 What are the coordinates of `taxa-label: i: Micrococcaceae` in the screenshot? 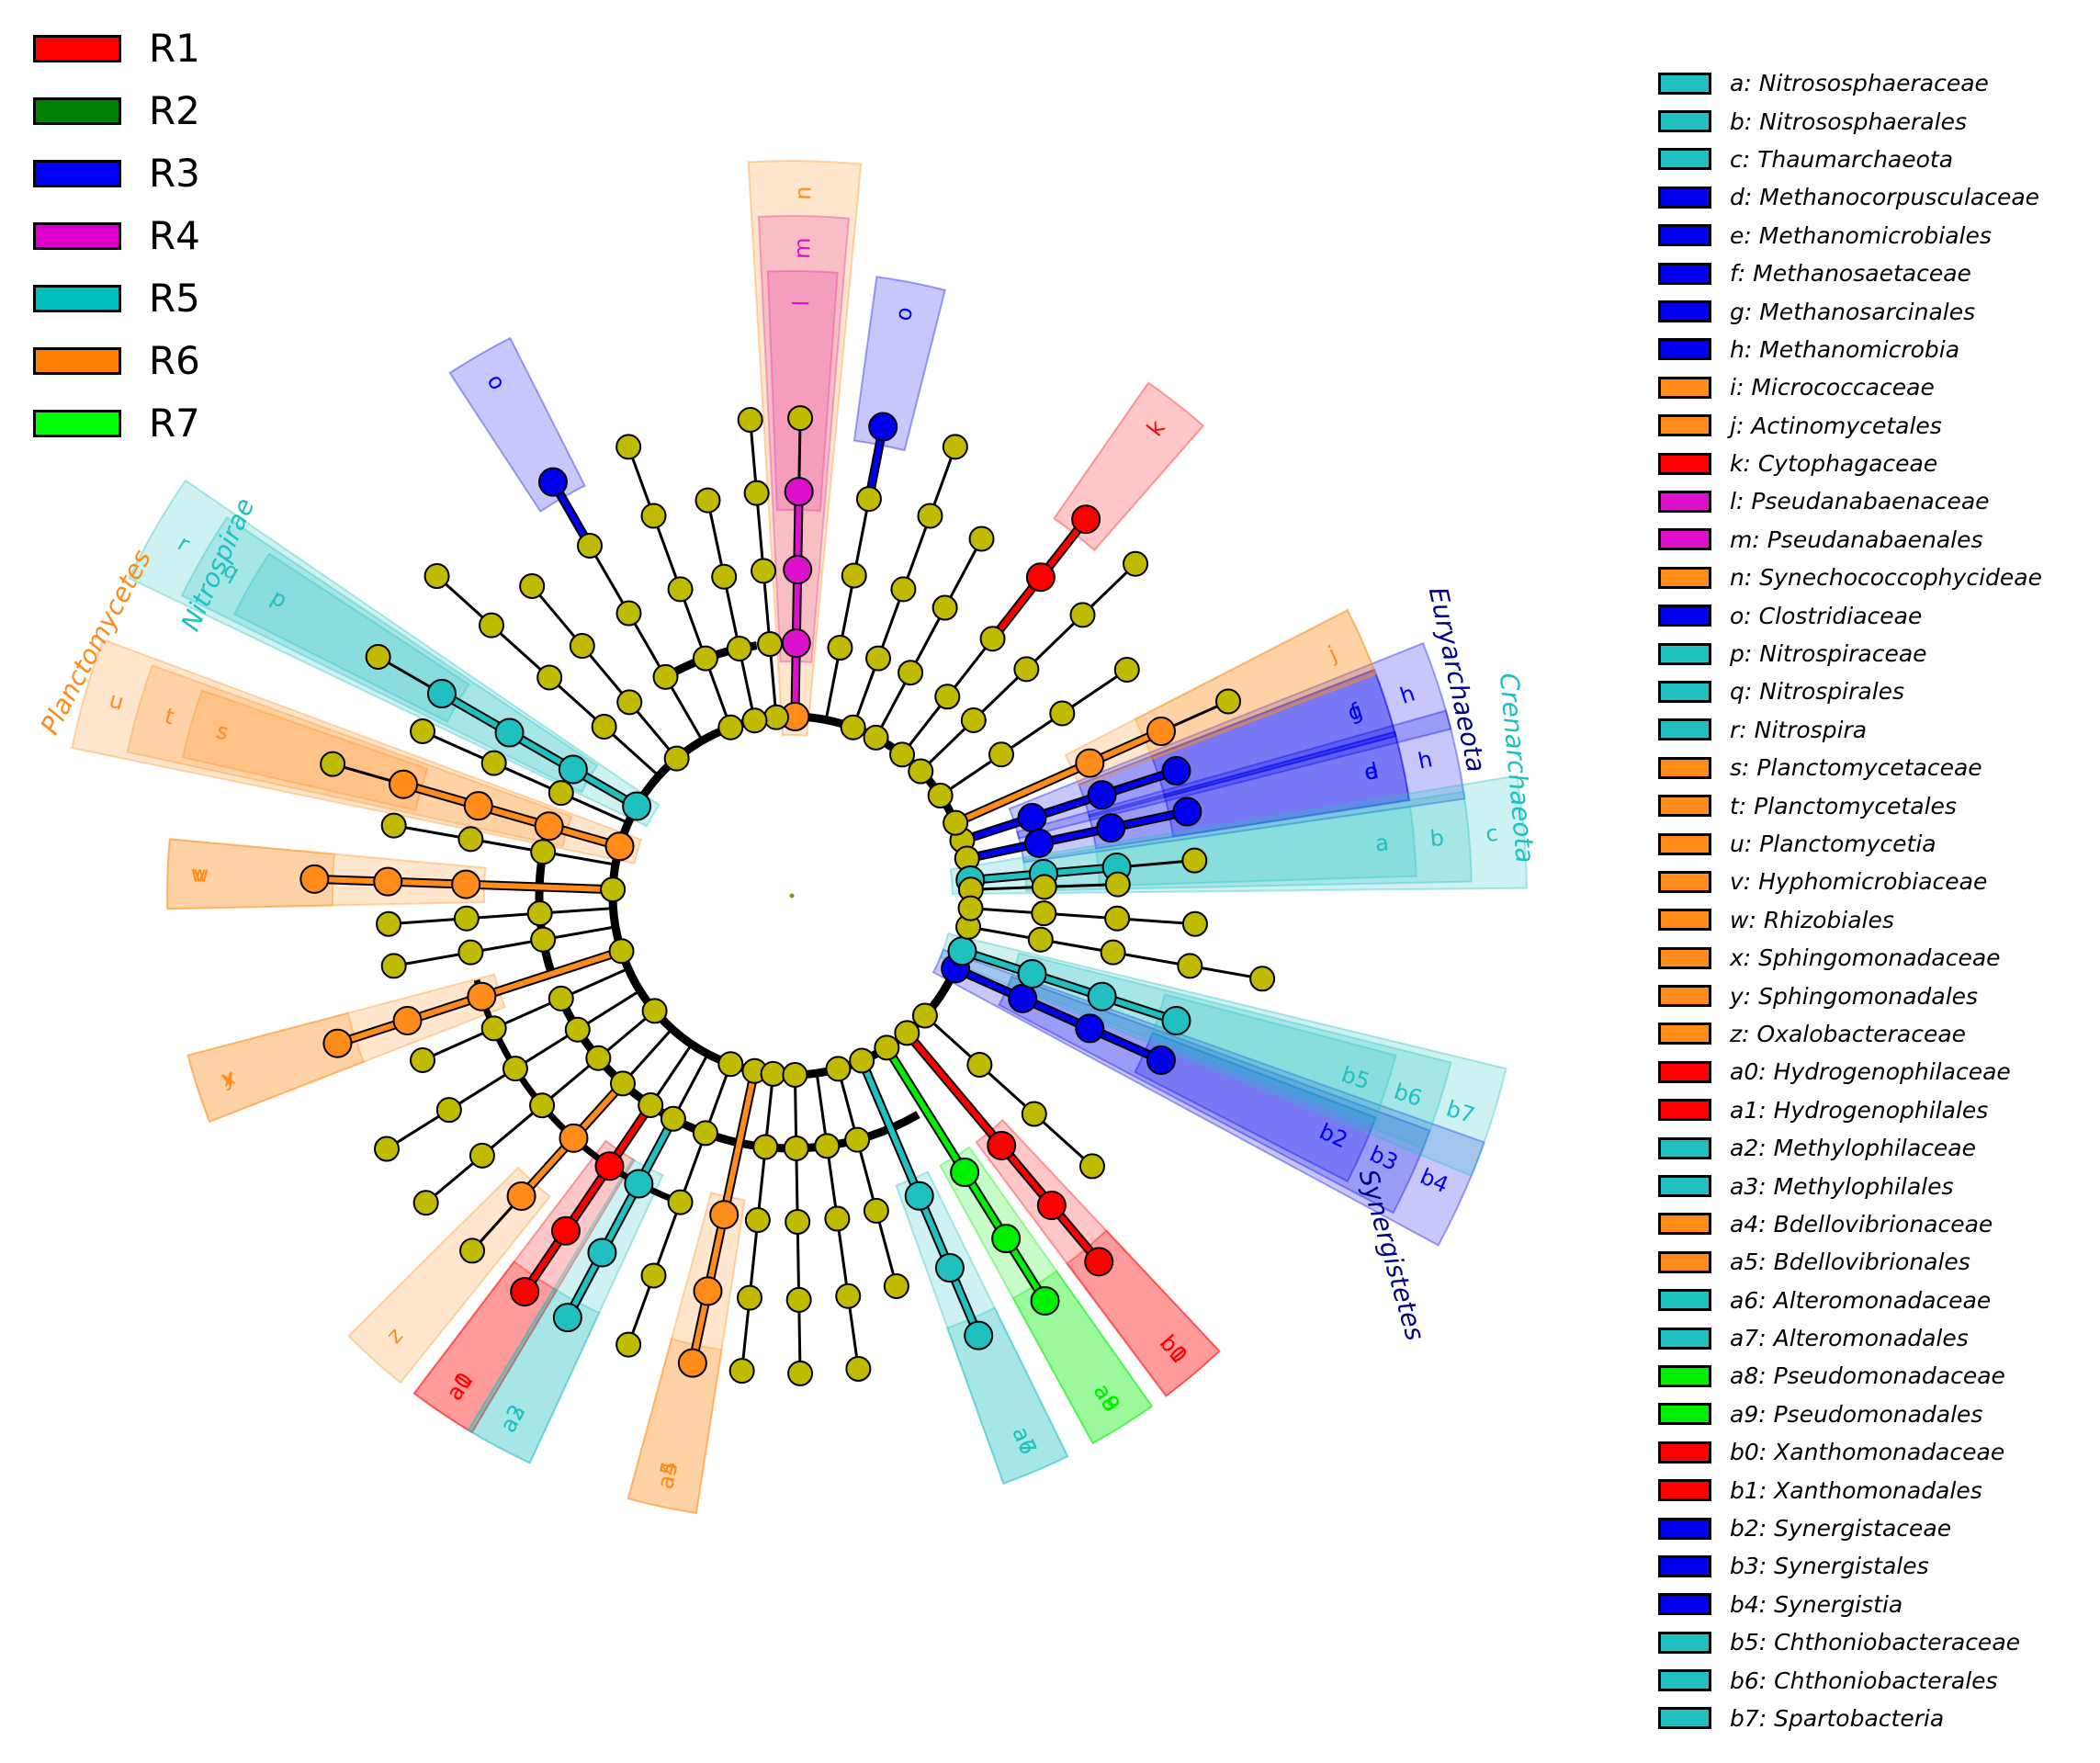 It's located at (1832, 387).